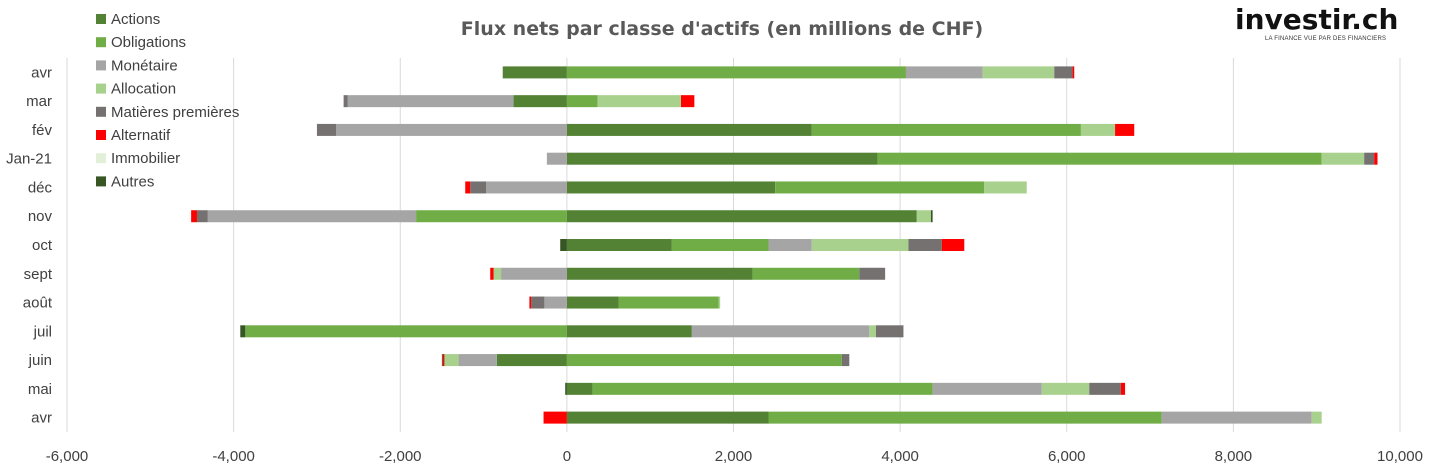  What do you see at coordinates (567, 456) in the screenshot?
I see `x-tick-label: 0` at bounding box center [567, 456].